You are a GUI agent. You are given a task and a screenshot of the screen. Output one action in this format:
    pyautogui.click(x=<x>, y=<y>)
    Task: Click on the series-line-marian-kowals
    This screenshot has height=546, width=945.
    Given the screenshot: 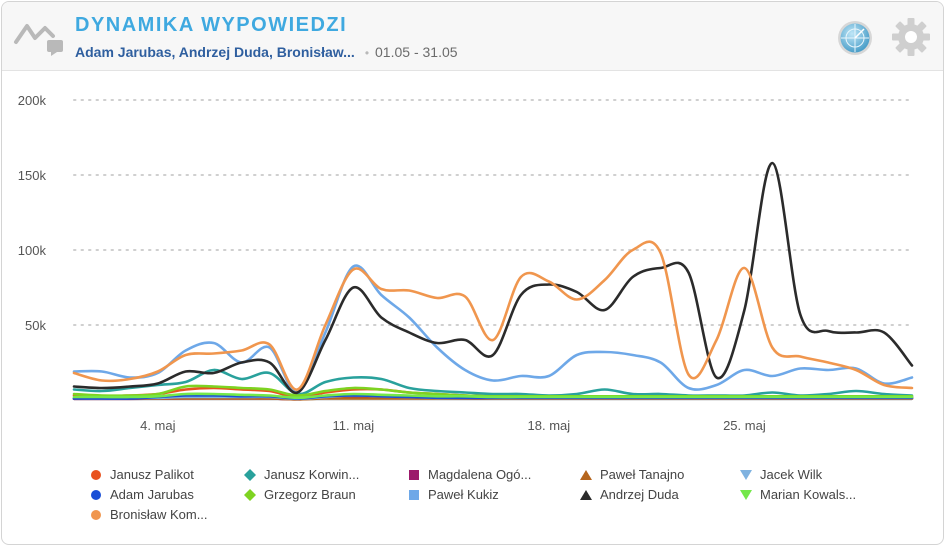 What is the action you would take?
    pyautogui.click(x=493, y=396)
    